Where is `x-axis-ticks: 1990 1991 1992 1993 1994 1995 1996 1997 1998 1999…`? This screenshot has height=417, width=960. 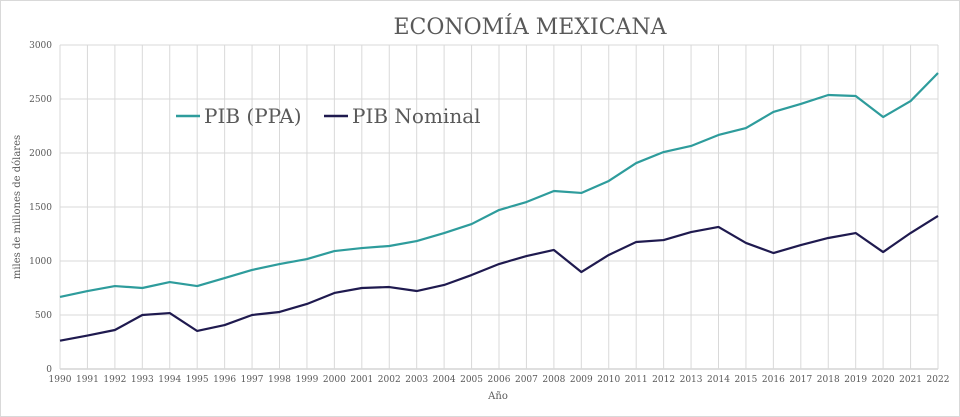
x-axis-ticks: 1990 1991 1992 1993 1994 1995 1996 1997 1998 1999… is located at coordinates (499, 380).